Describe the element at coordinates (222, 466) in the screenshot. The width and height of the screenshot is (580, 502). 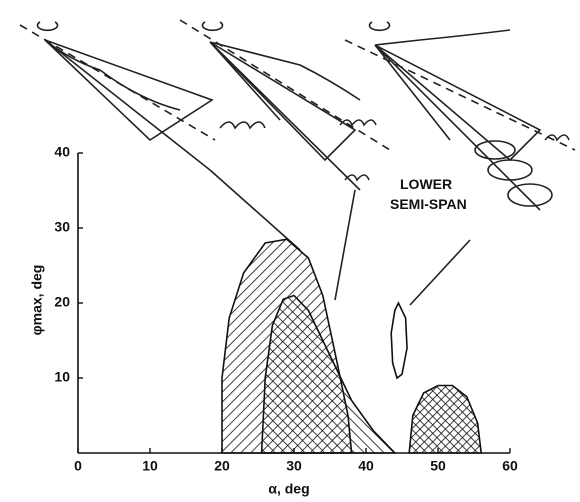
I see `x-tick-label: 20` at that location.